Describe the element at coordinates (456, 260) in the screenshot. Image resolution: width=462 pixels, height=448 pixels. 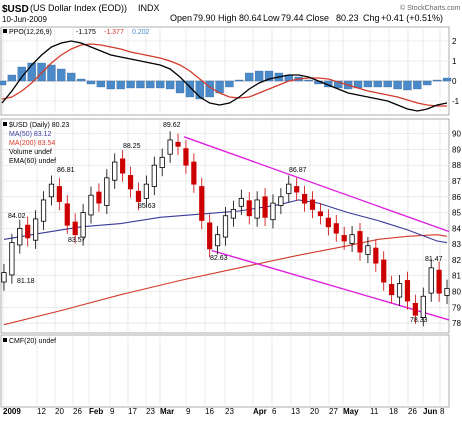
I see `price-y-tick-label: 82` at that location.